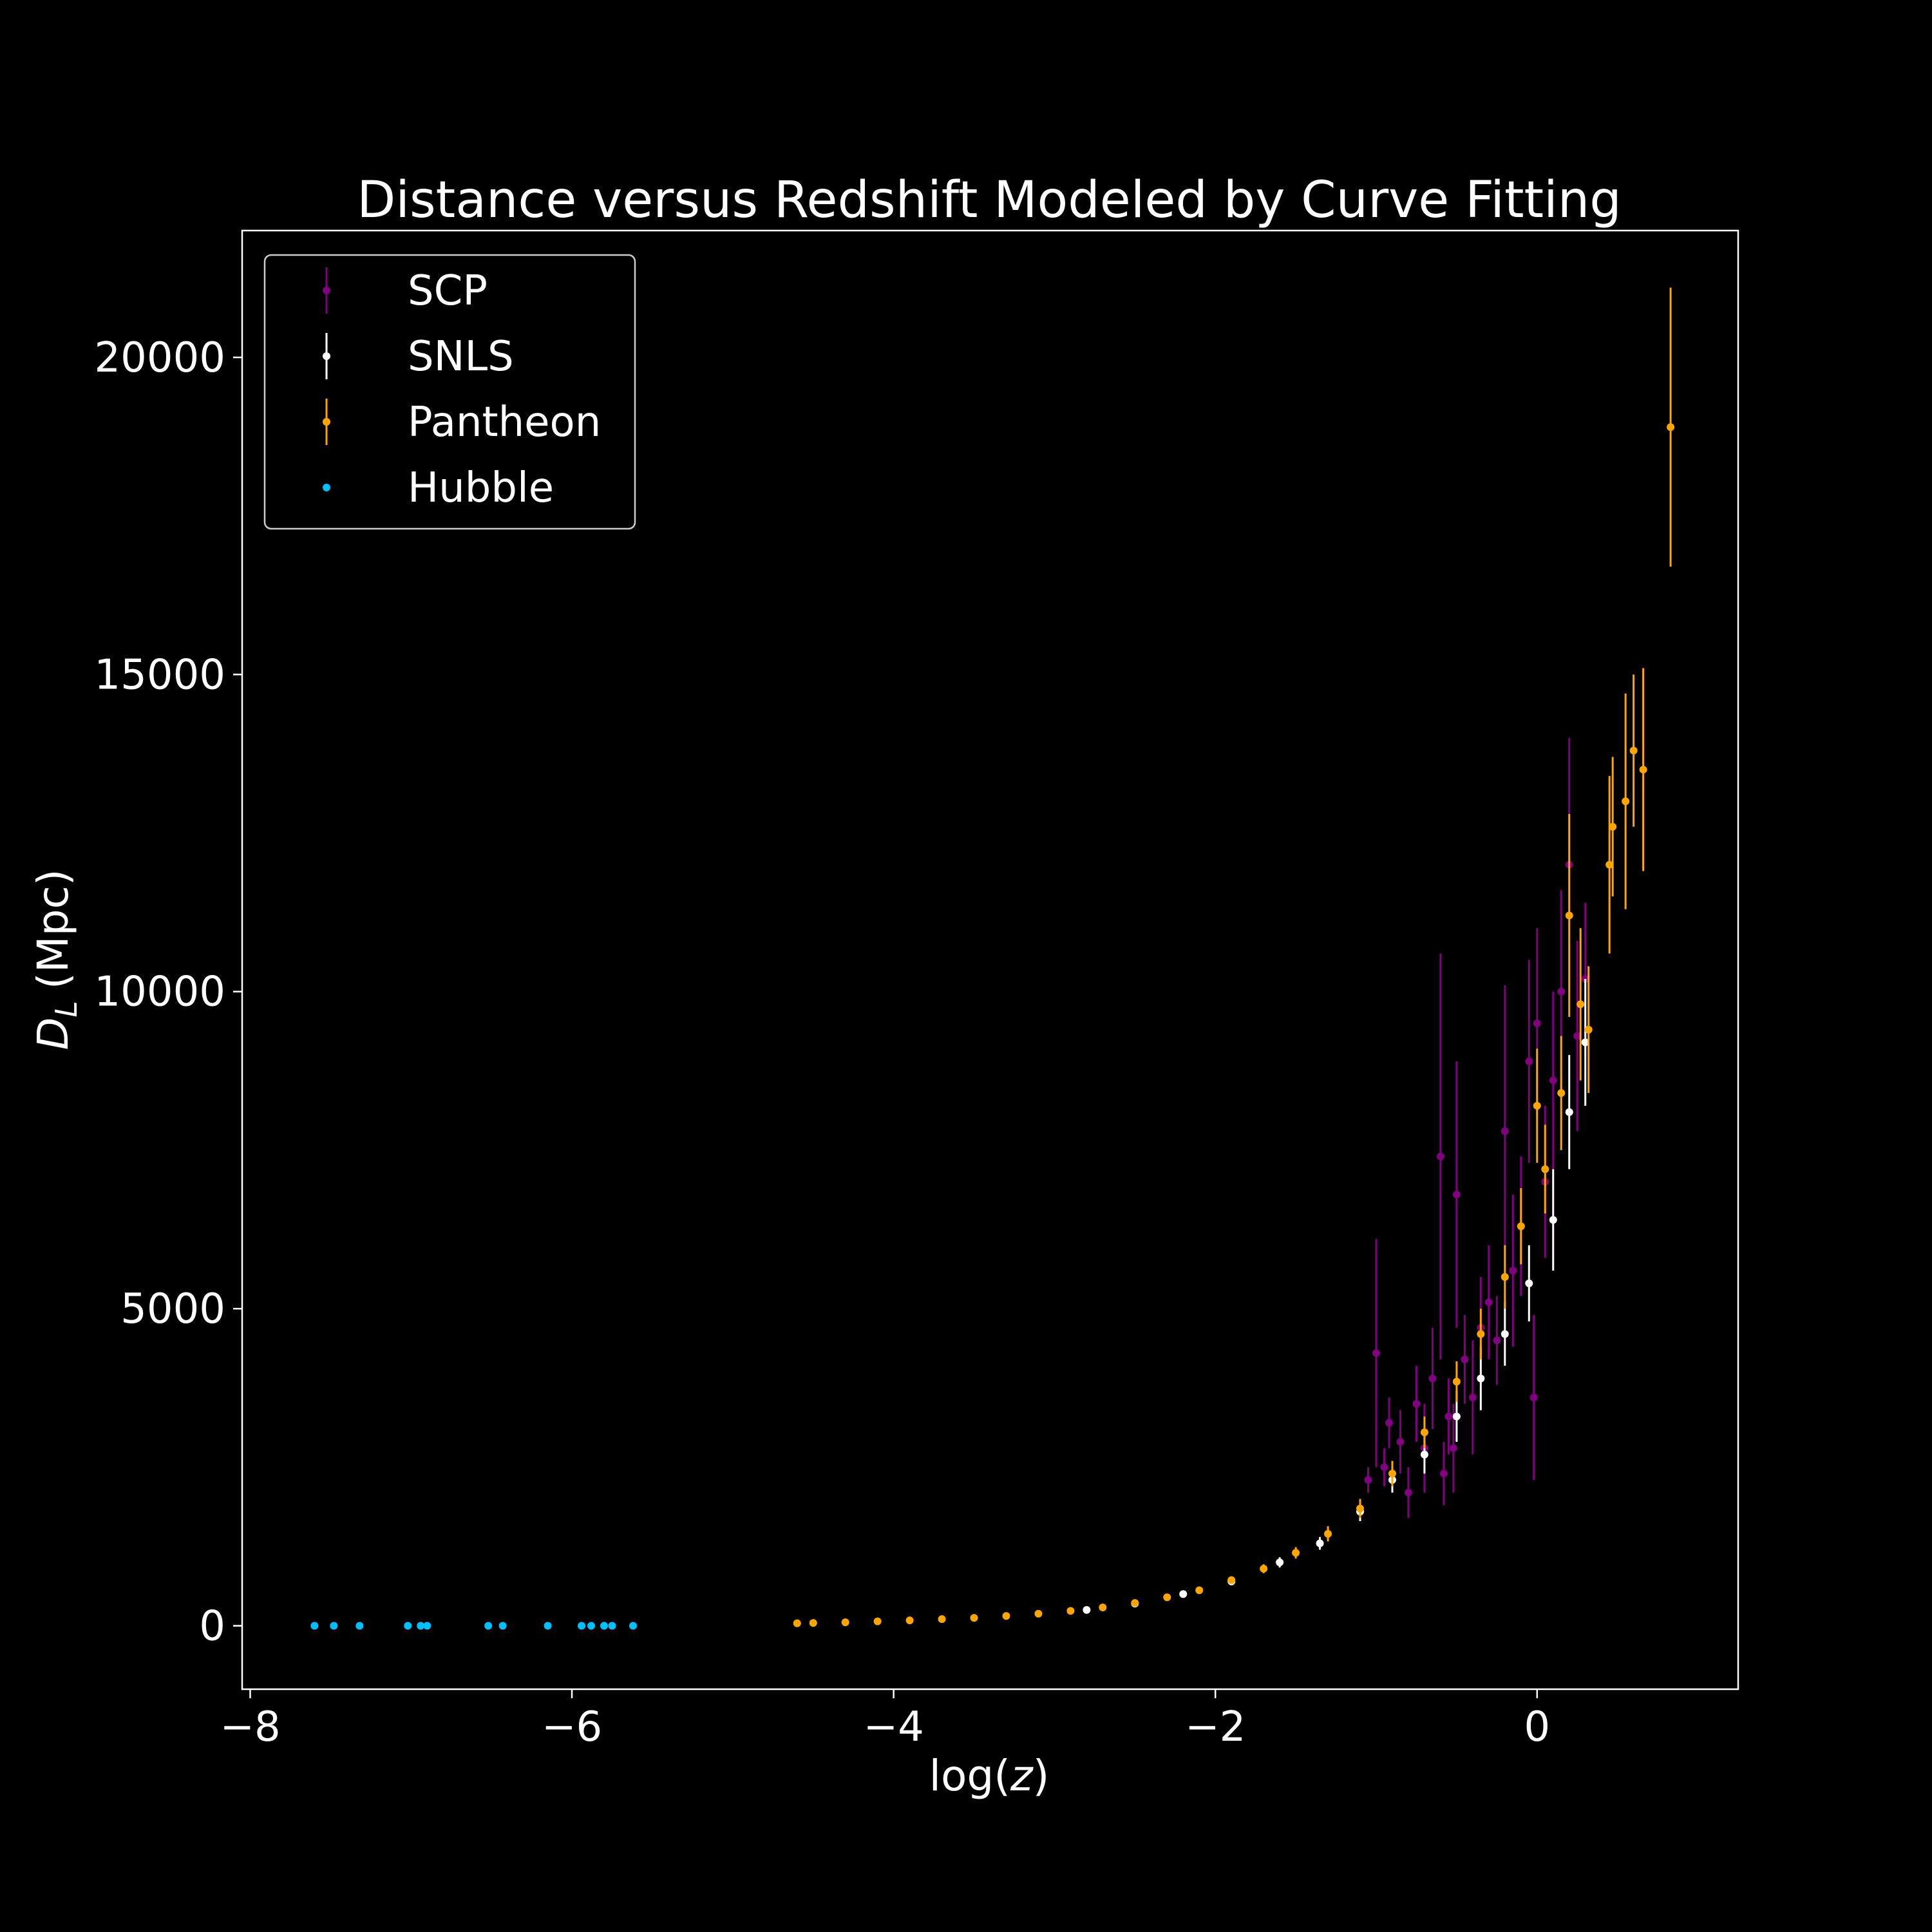 The height and width of the screenshot is (1932, 1932). I want to click on x-axis-label: log(z), so click(989, 1776).